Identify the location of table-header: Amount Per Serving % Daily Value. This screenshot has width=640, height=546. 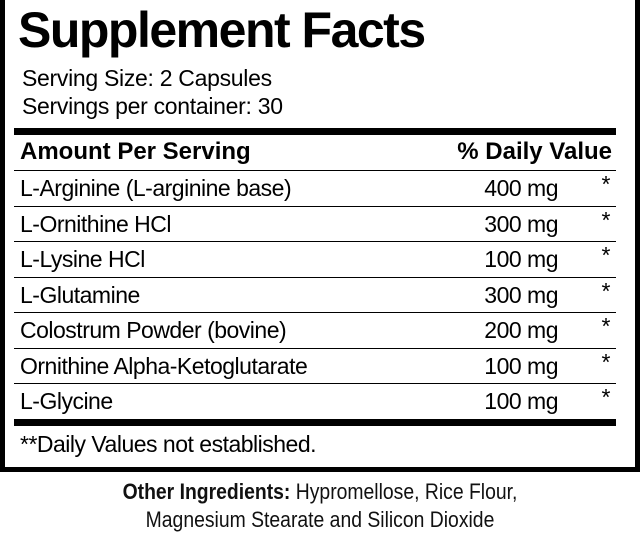
(316, 152).